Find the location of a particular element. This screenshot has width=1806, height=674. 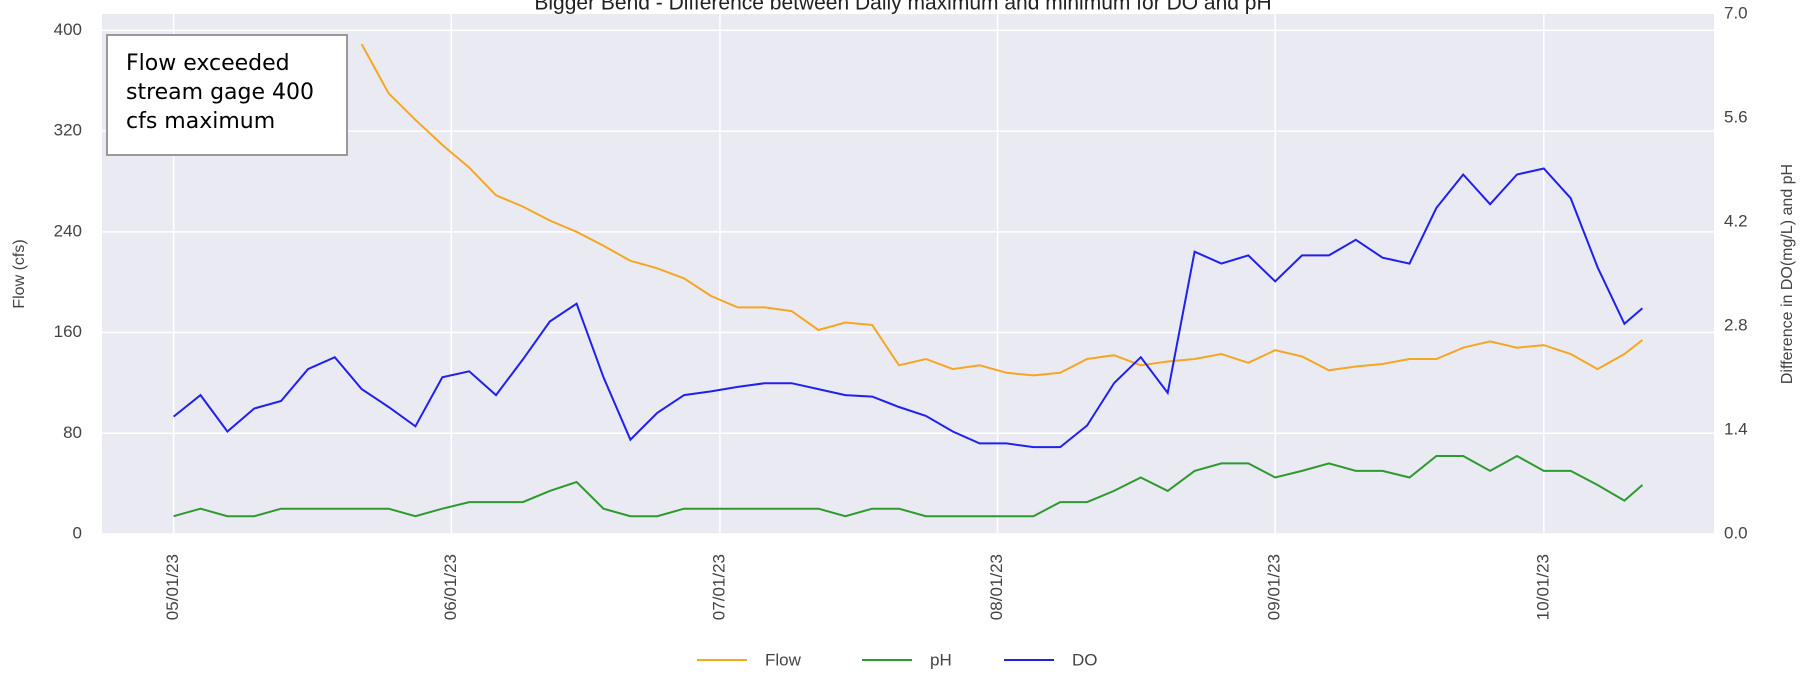

y2-tick-label: 1.4 is located at coordinates (1736, 428).